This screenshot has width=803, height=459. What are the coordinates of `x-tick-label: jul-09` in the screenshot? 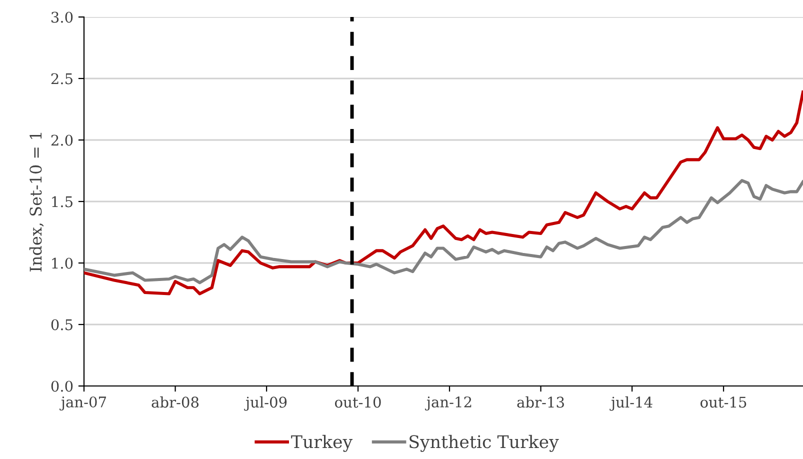 It's located at (265, 403).